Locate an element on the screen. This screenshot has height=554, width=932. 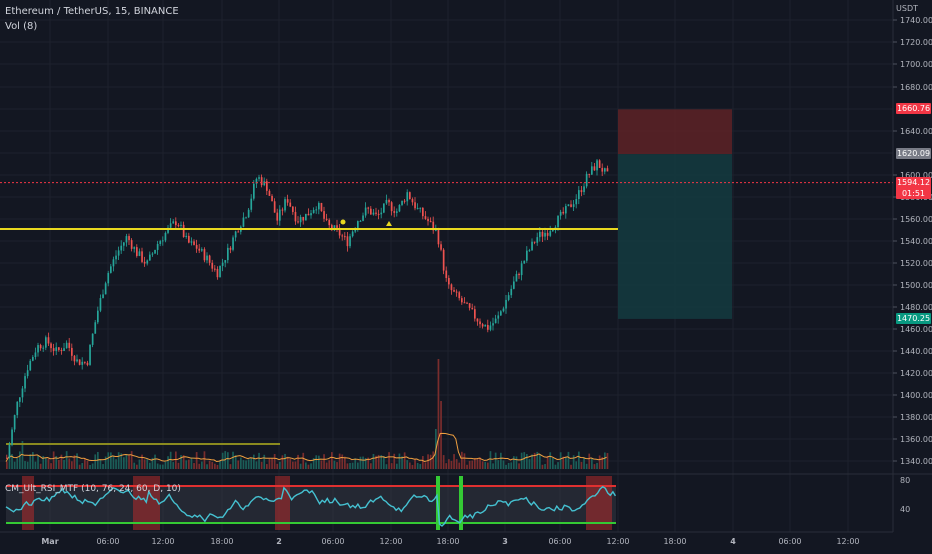
stop-loss-zone is located at coordinates (675, 132).